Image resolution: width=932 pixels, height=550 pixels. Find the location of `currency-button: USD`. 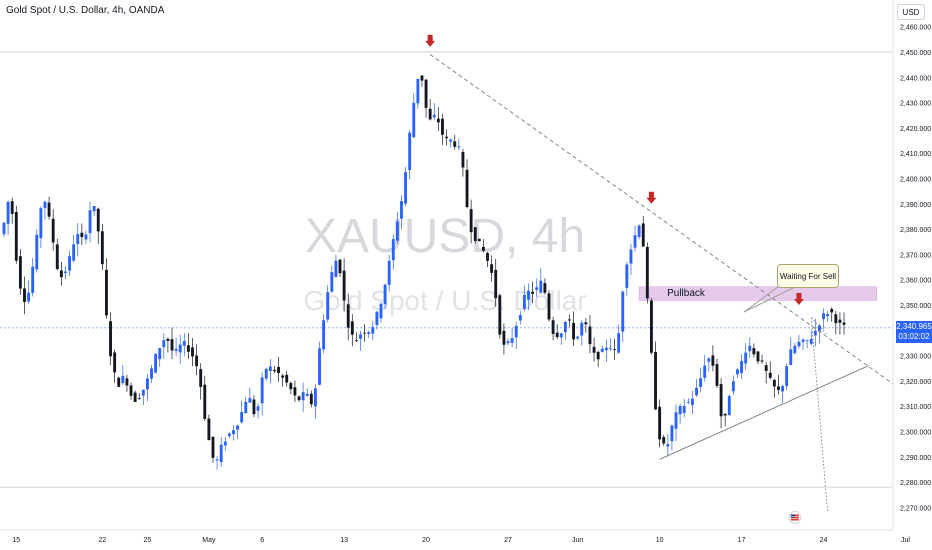

currency-button: USD is located at coordinates (911, 12).